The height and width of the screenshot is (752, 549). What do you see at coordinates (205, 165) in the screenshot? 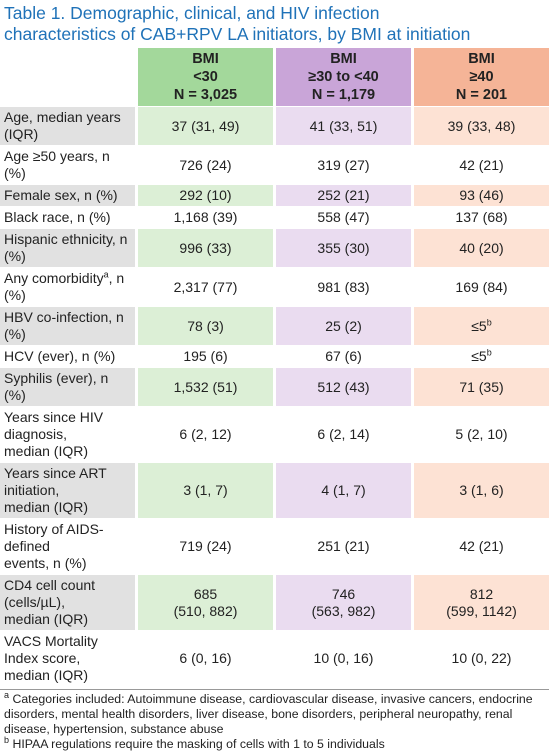
I see `cell: 726 (24)` at bounding box center [205, 165].